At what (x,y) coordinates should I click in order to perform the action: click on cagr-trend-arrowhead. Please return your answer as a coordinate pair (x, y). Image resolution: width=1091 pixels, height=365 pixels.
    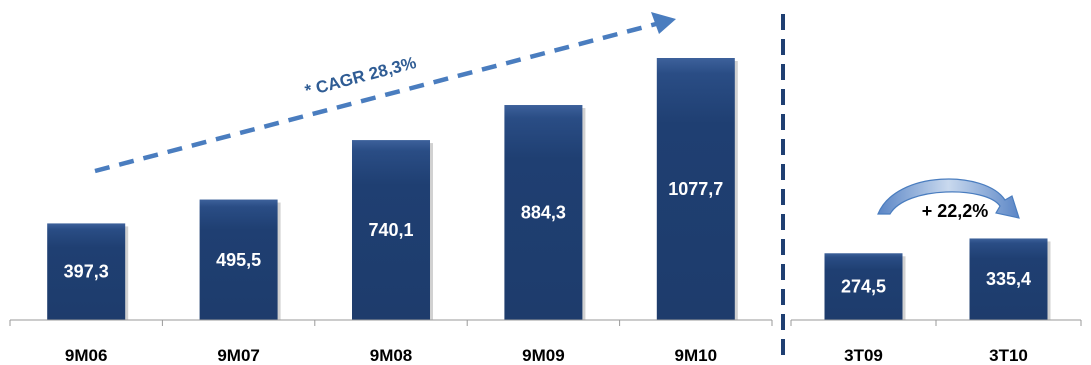
    Looking at the image, I should click on (663, 23).